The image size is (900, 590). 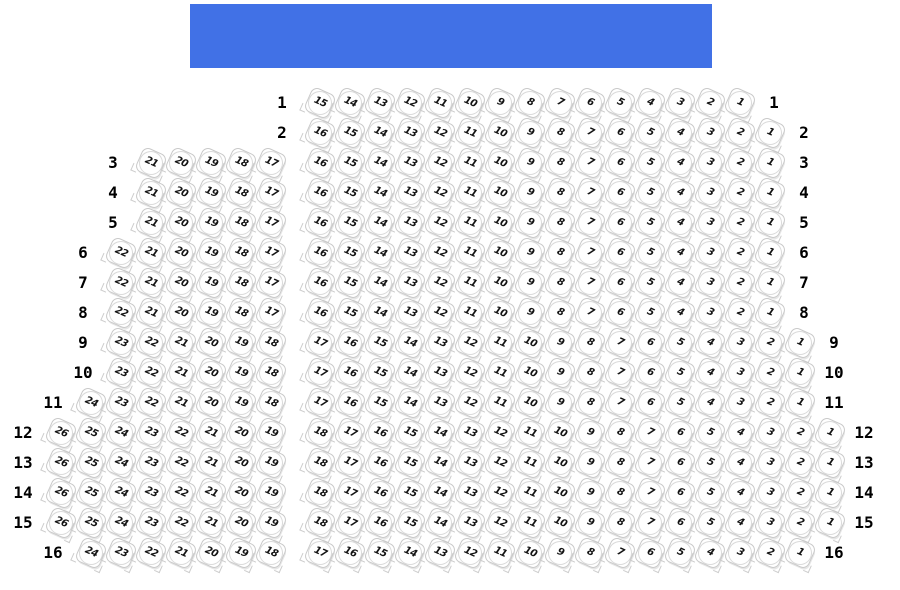 What do you see at coordinates (804, 282) in the screenshot?
I see `row-label-right: 7` at bounding box center [804, 282].